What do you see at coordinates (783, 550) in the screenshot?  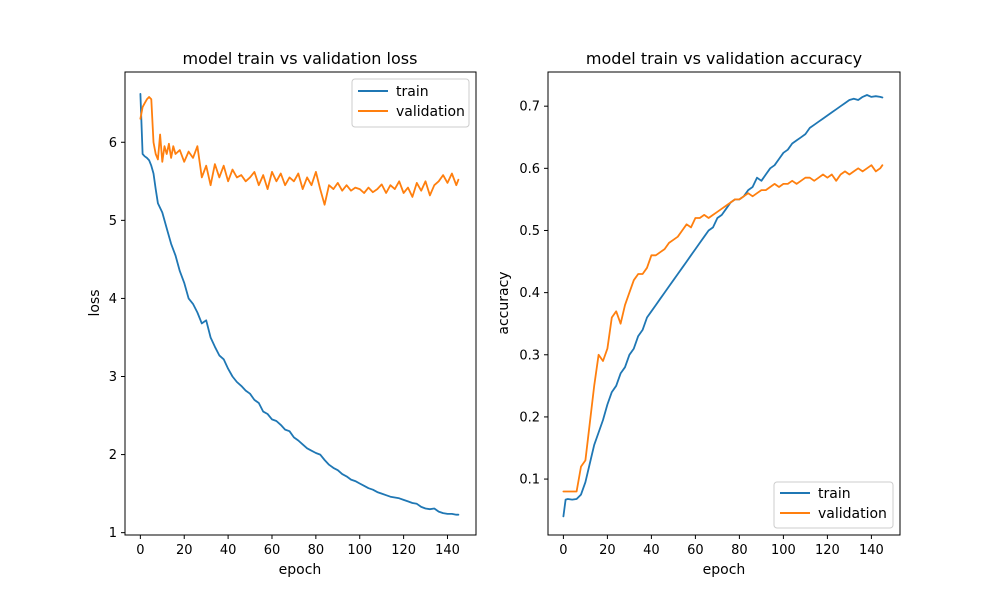 I see `accuracy-x-tick-label: 100` at bounding box center [783, 550].